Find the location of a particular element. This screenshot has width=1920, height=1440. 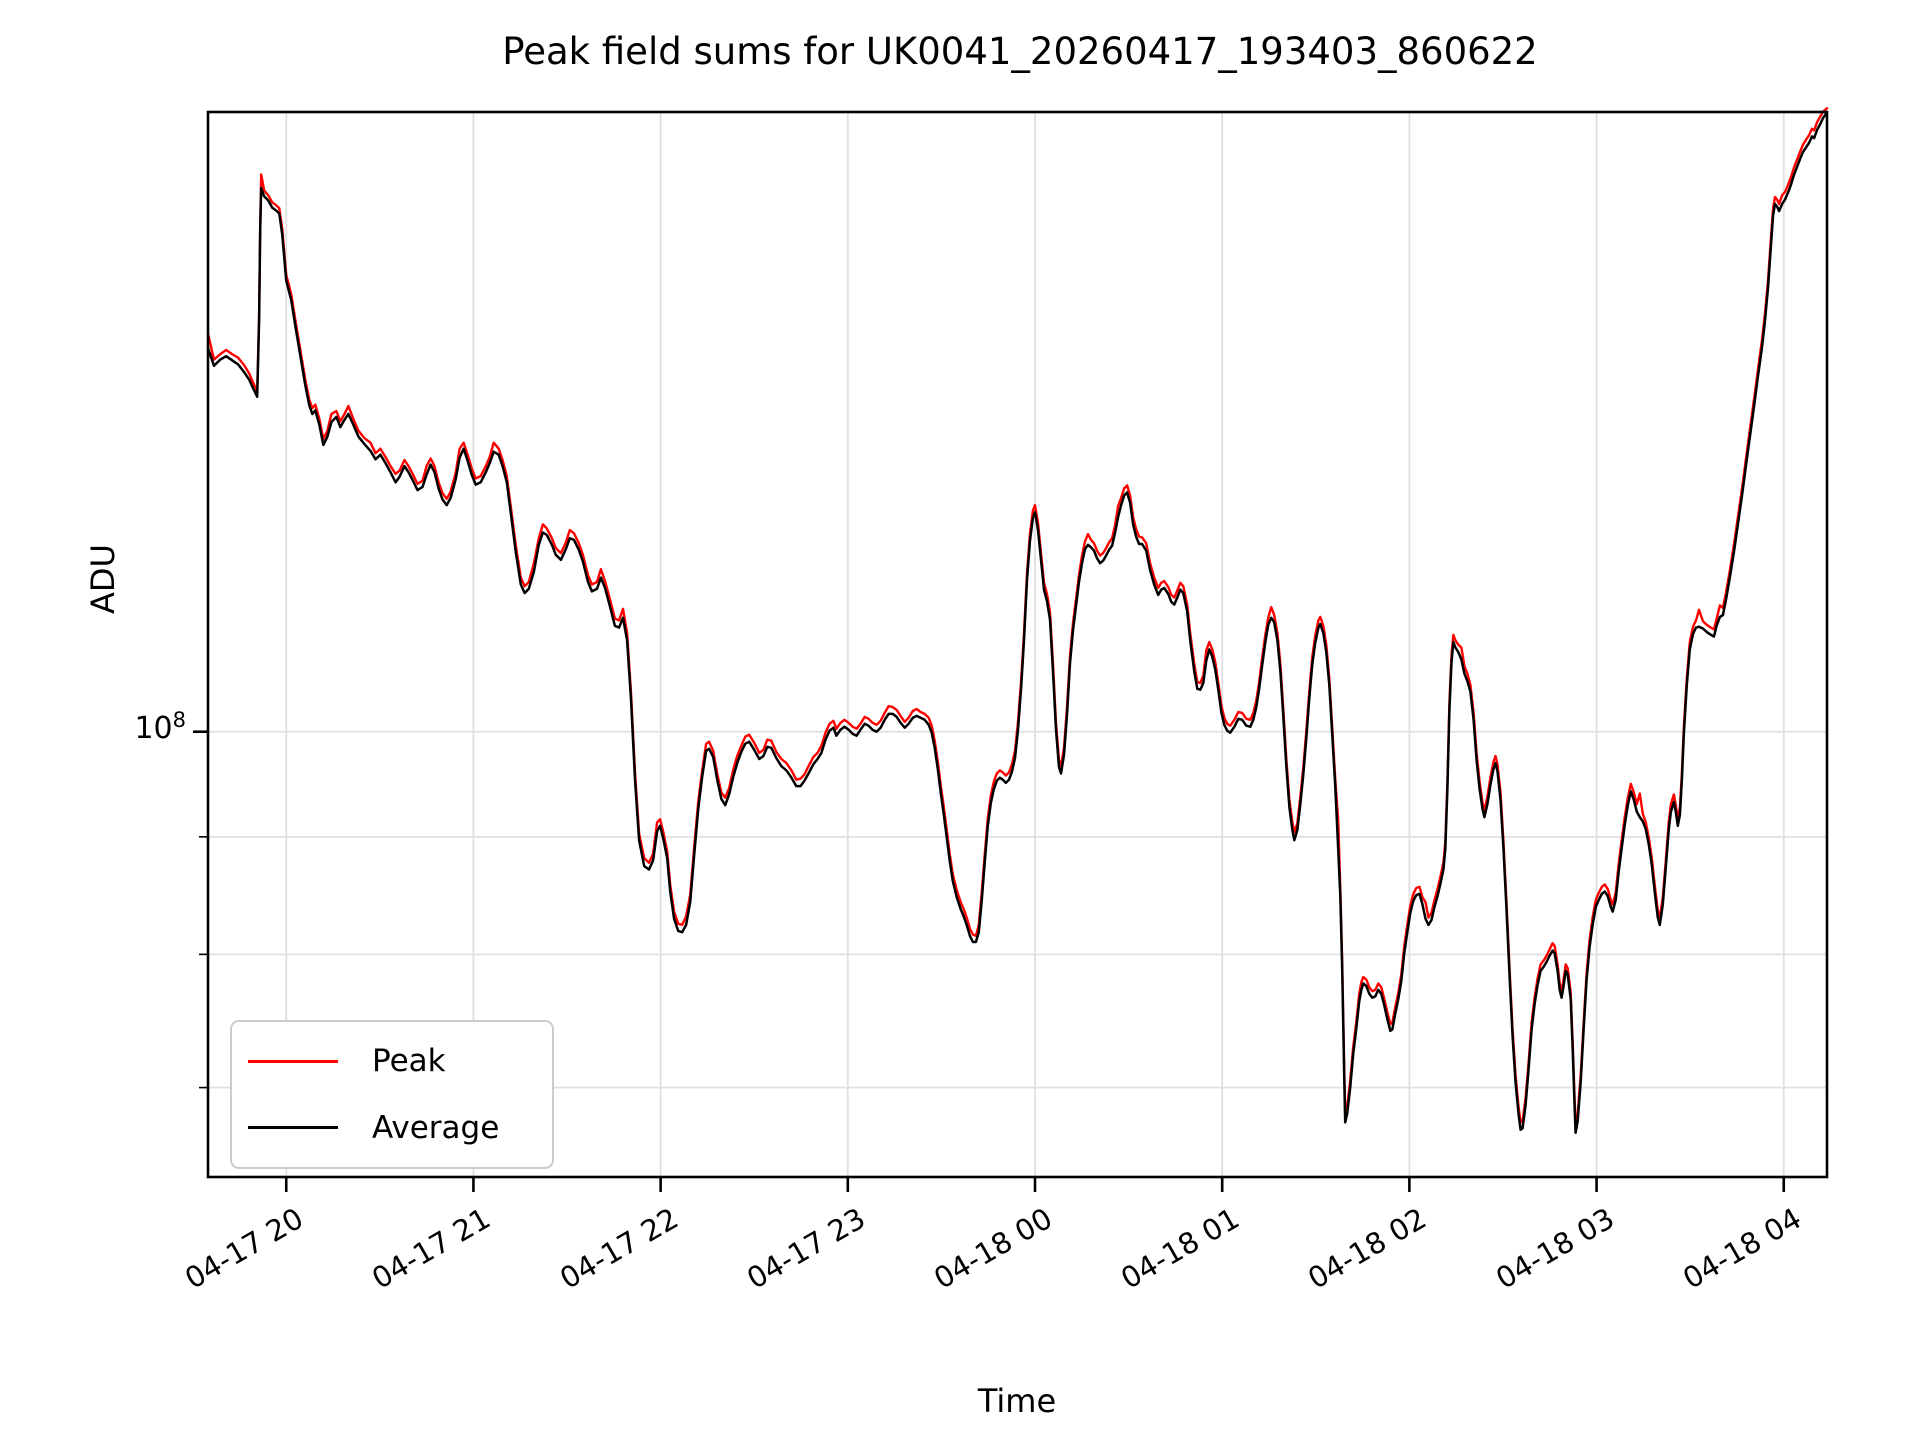

legend-item-peak: Peak is located at coordinates (392, 1061).